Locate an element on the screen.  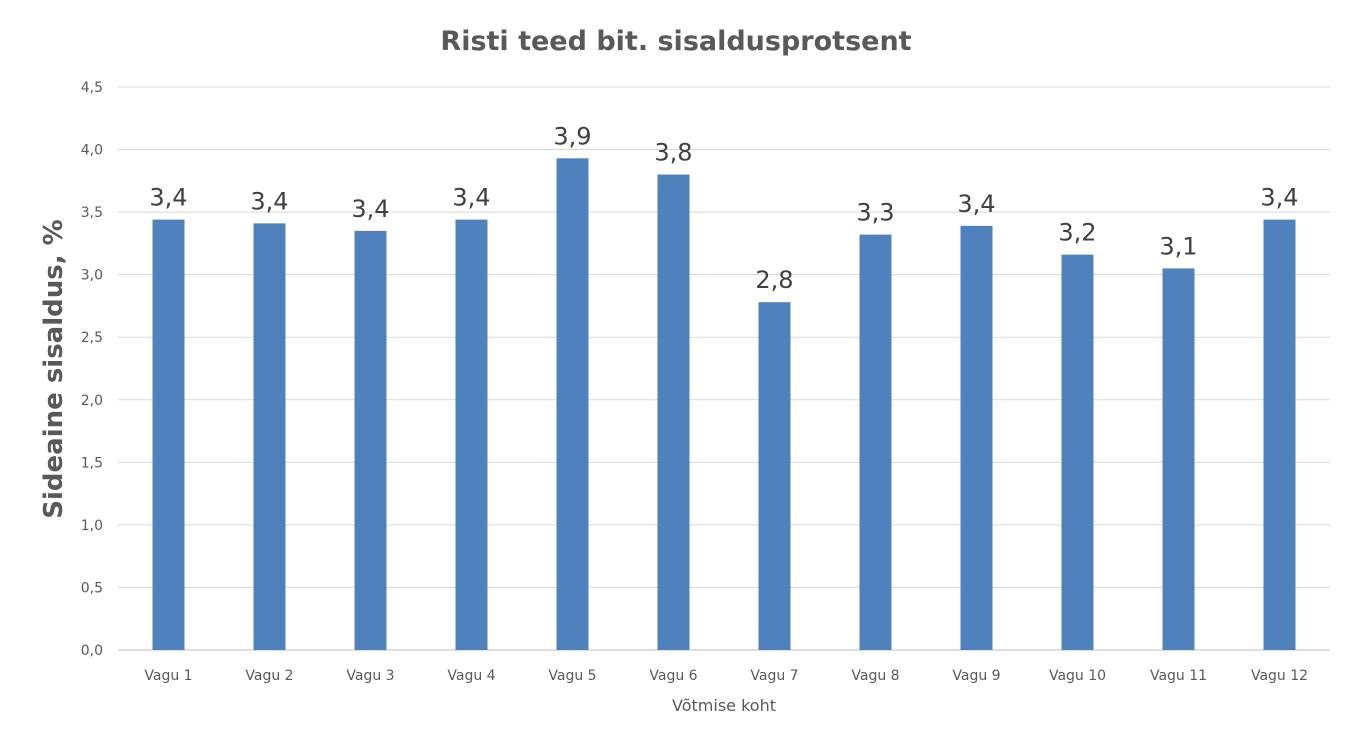
x-tick-label: Vagu 10 is located at coordinates (1077, 676).